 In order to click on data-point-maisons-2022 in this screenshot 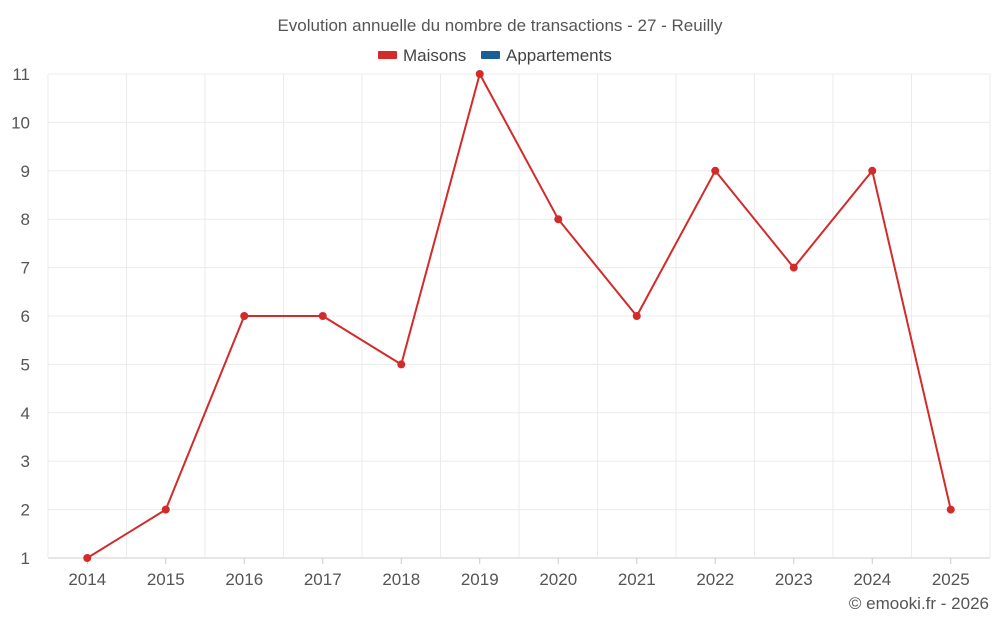, I will do `click(715, 170)`.